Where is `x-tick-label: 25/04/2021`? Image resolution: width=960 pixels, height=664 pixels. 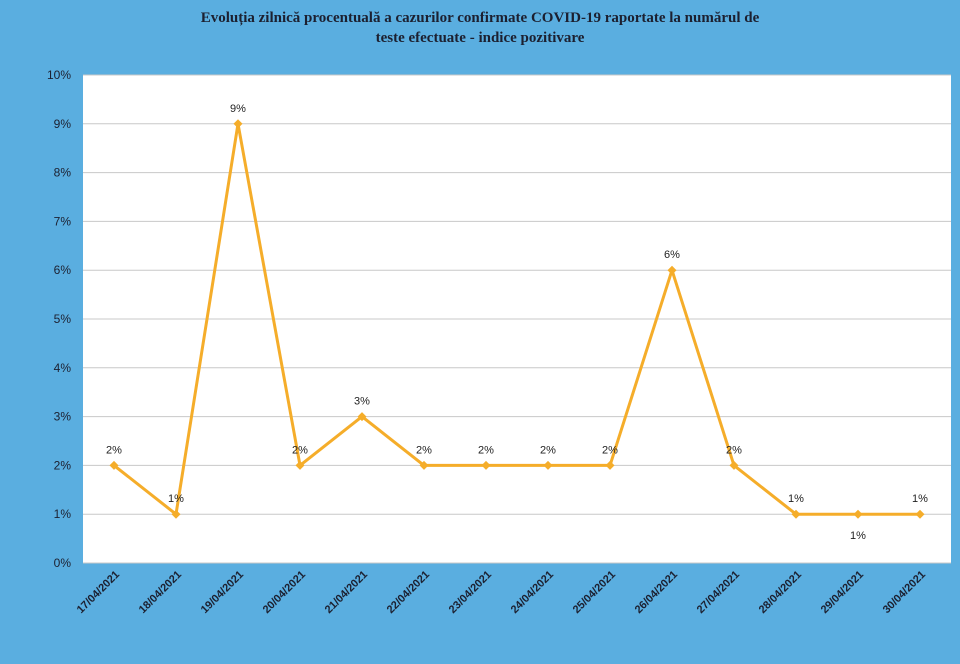 x-tick-label: 25/04/2021 is located at coordinates (594, 592).